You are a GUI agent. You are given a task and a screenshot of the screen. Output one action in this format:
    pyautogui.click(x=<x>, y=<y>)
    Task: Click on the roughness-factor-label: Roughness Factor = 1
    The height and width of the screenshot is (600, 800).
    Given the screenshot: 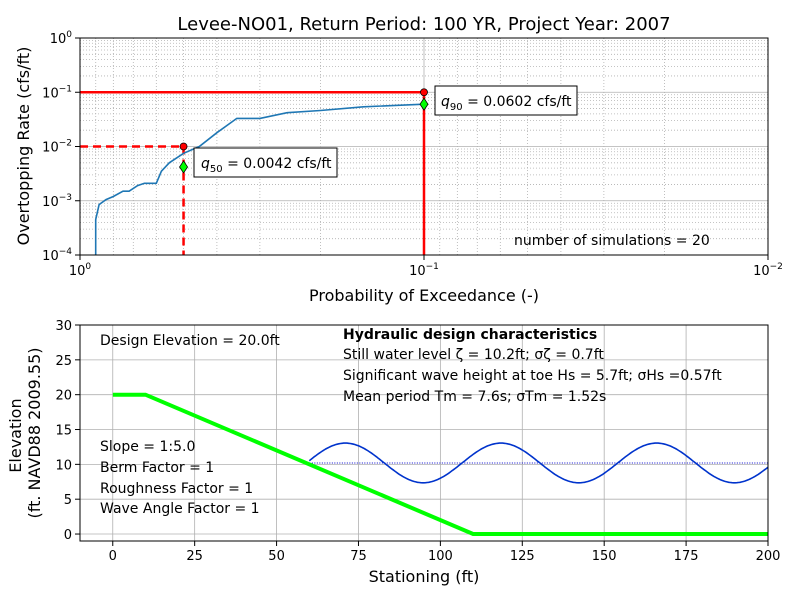 What is the action you would take?
    pyautogui.click(x=176, y=489)
    